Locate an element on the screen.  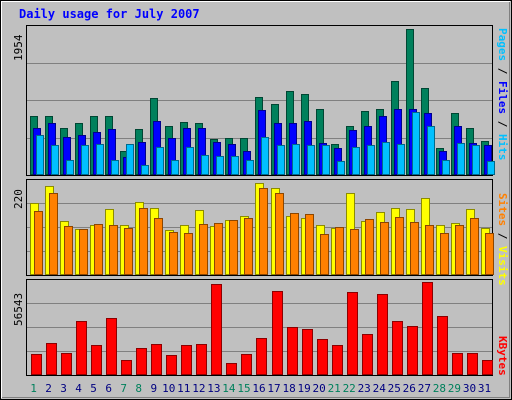
legend-segment: Files is located at coordinates (502, 98).